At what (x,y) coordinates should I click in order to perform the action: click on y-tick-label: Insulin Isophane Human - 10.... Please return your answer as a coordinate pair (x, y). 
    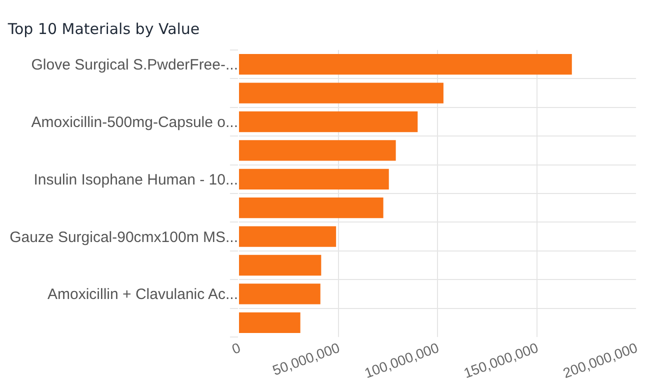
    Looking at the image, I should click on (136, 179).